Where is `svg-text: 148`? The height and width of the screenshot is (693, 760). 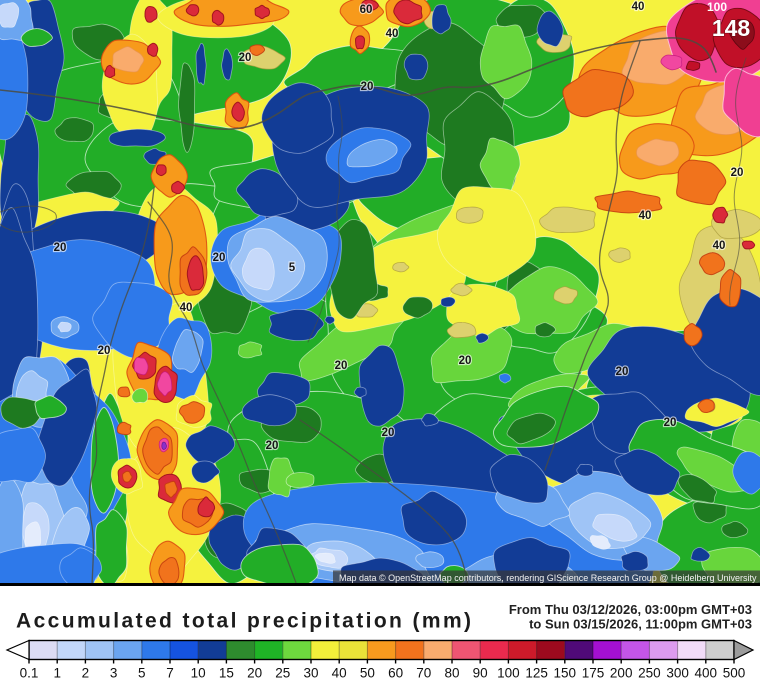
svg-text: 148 is located at coordinates (731, 28).